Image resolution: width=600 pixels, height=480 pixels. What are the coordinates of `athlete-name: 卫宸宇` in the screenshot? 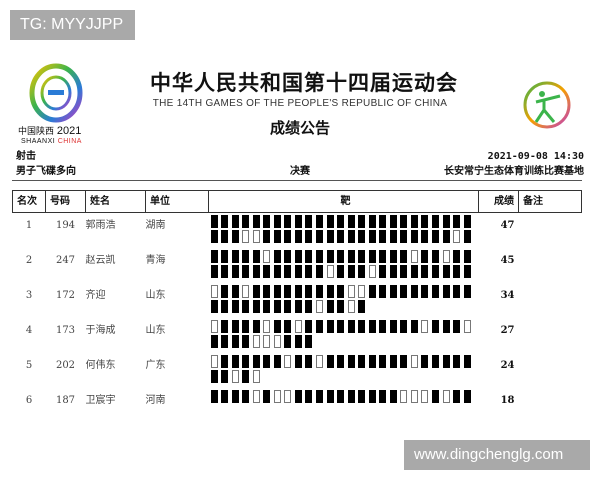 It's located at (100, 400).